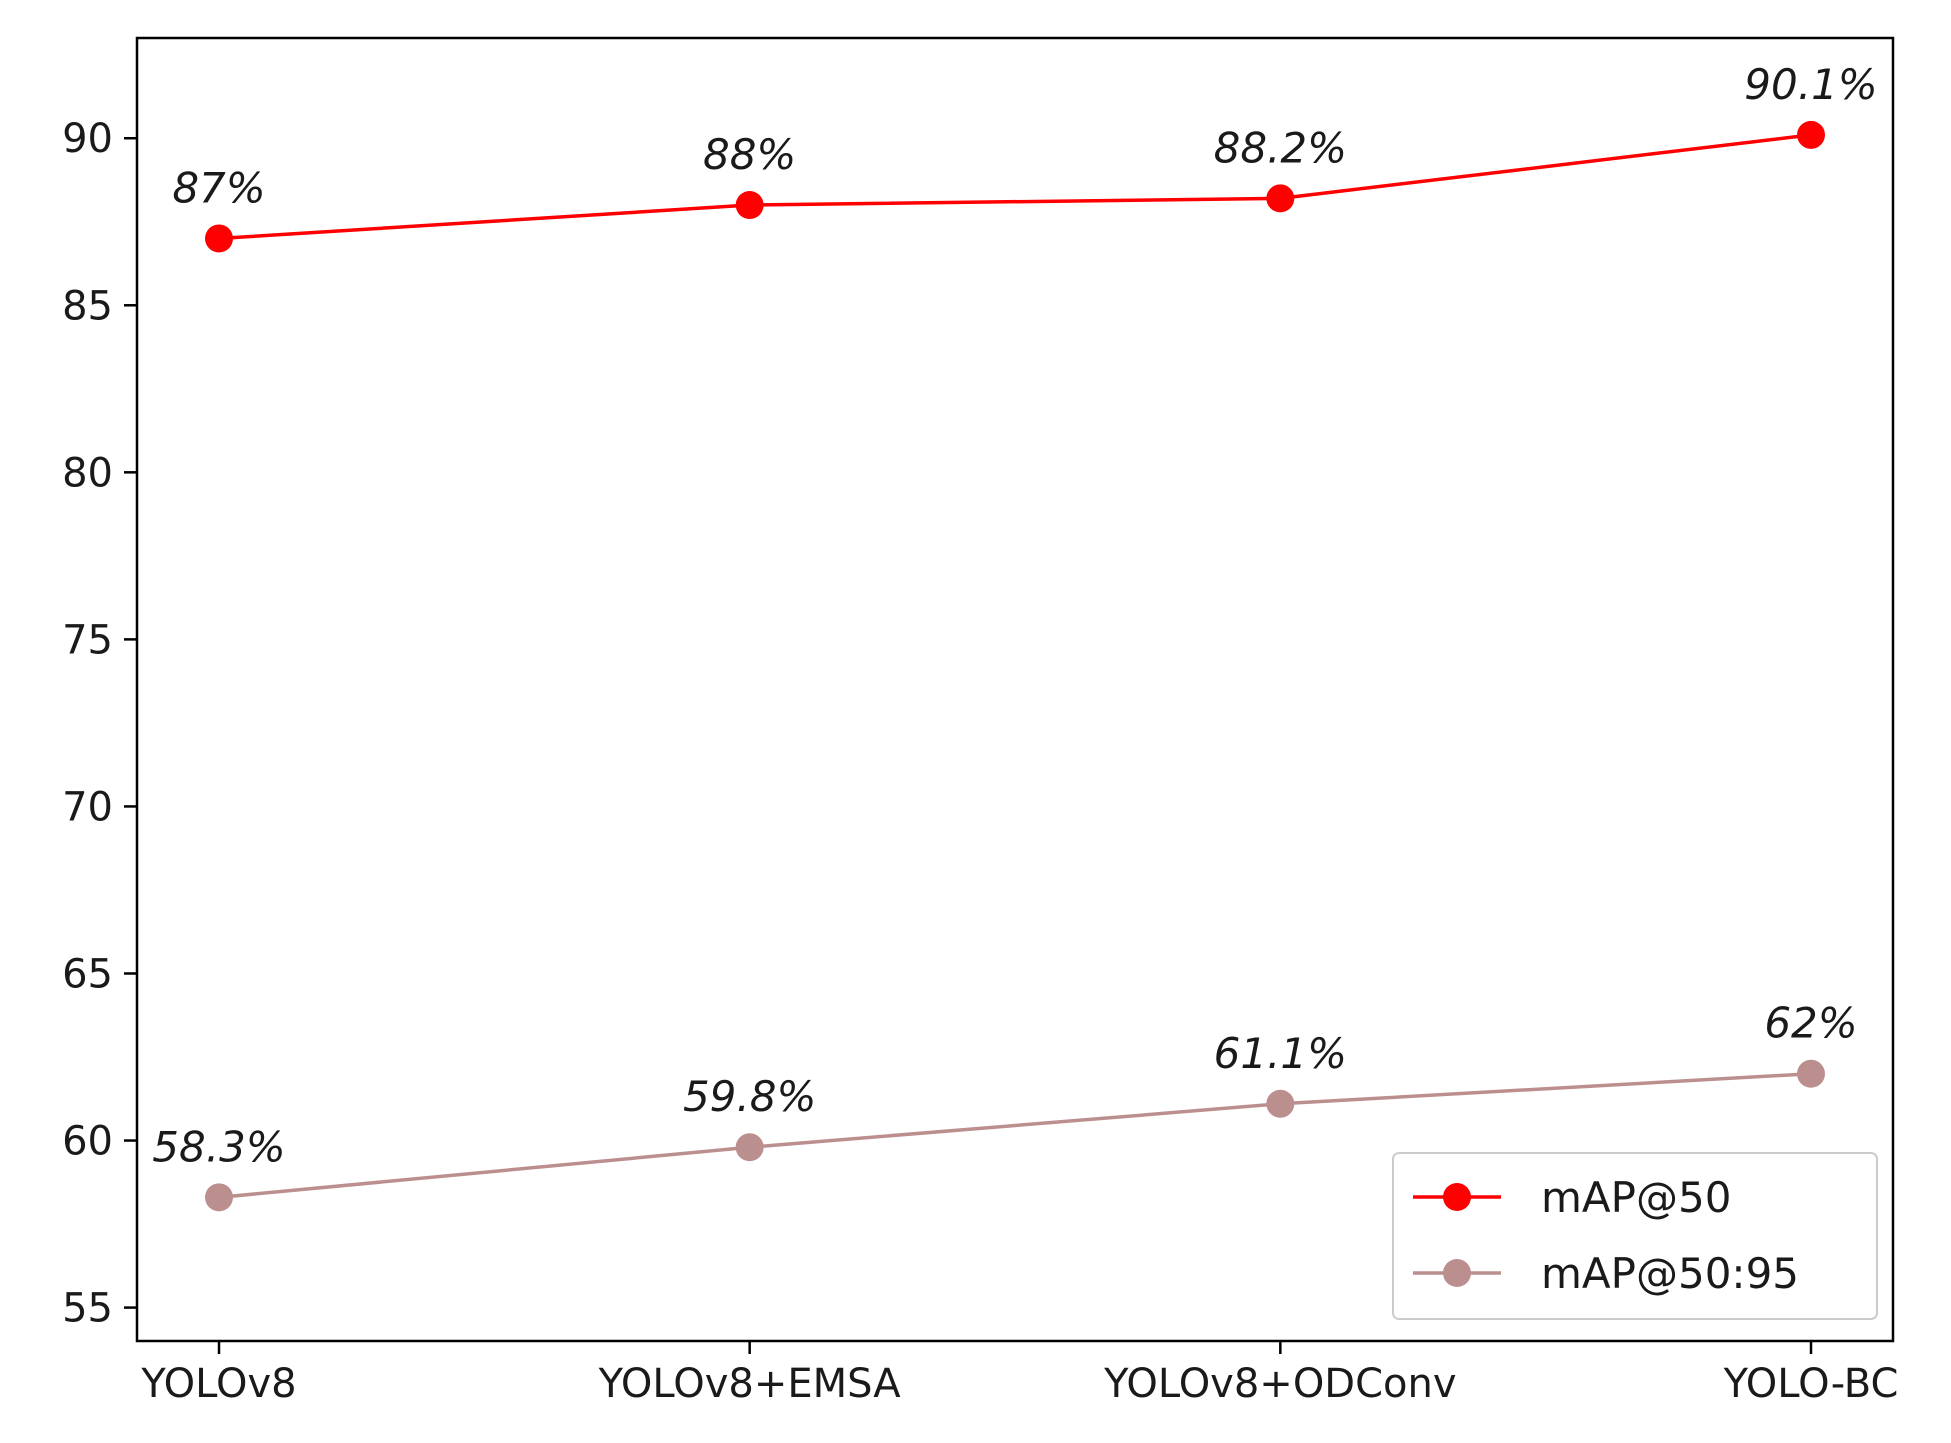 This screenshot has height=1443, width=1951. Describe the element at coordinates (750, 1384) in the screenshot. I see `x-tick-label: YOLOv8+EMSA` at that location.